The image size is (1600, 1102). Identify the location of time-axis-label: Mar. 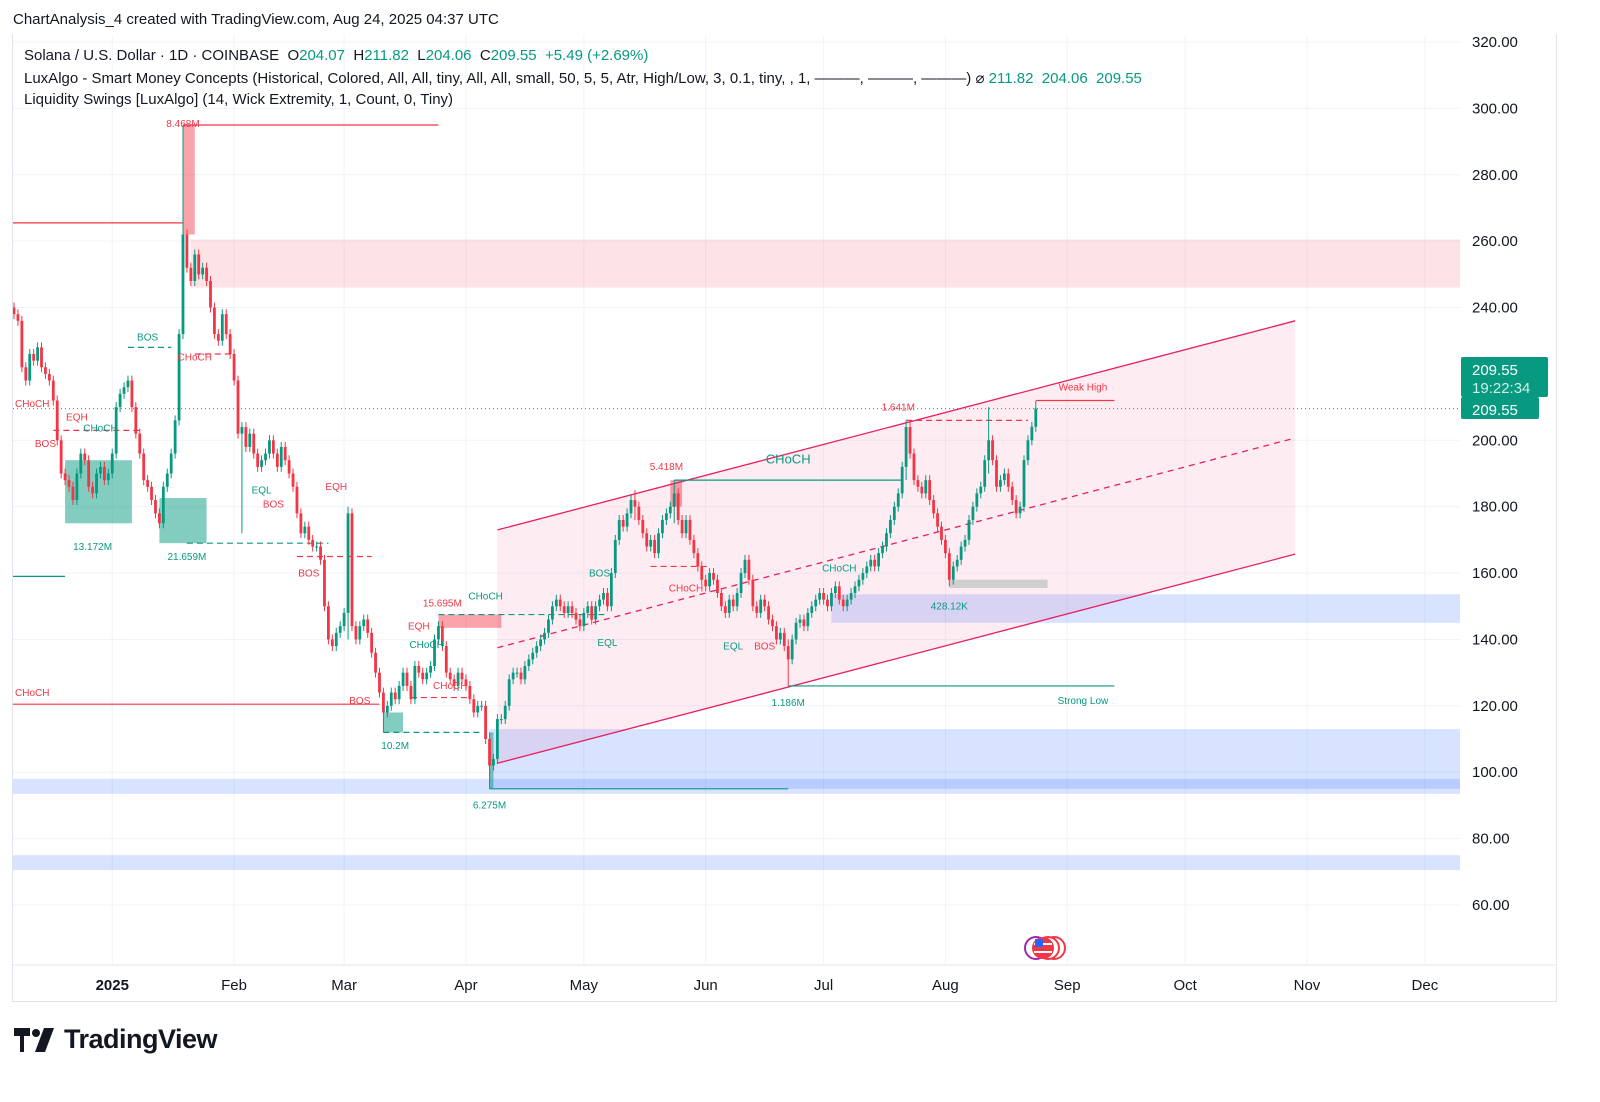
(344, 985).